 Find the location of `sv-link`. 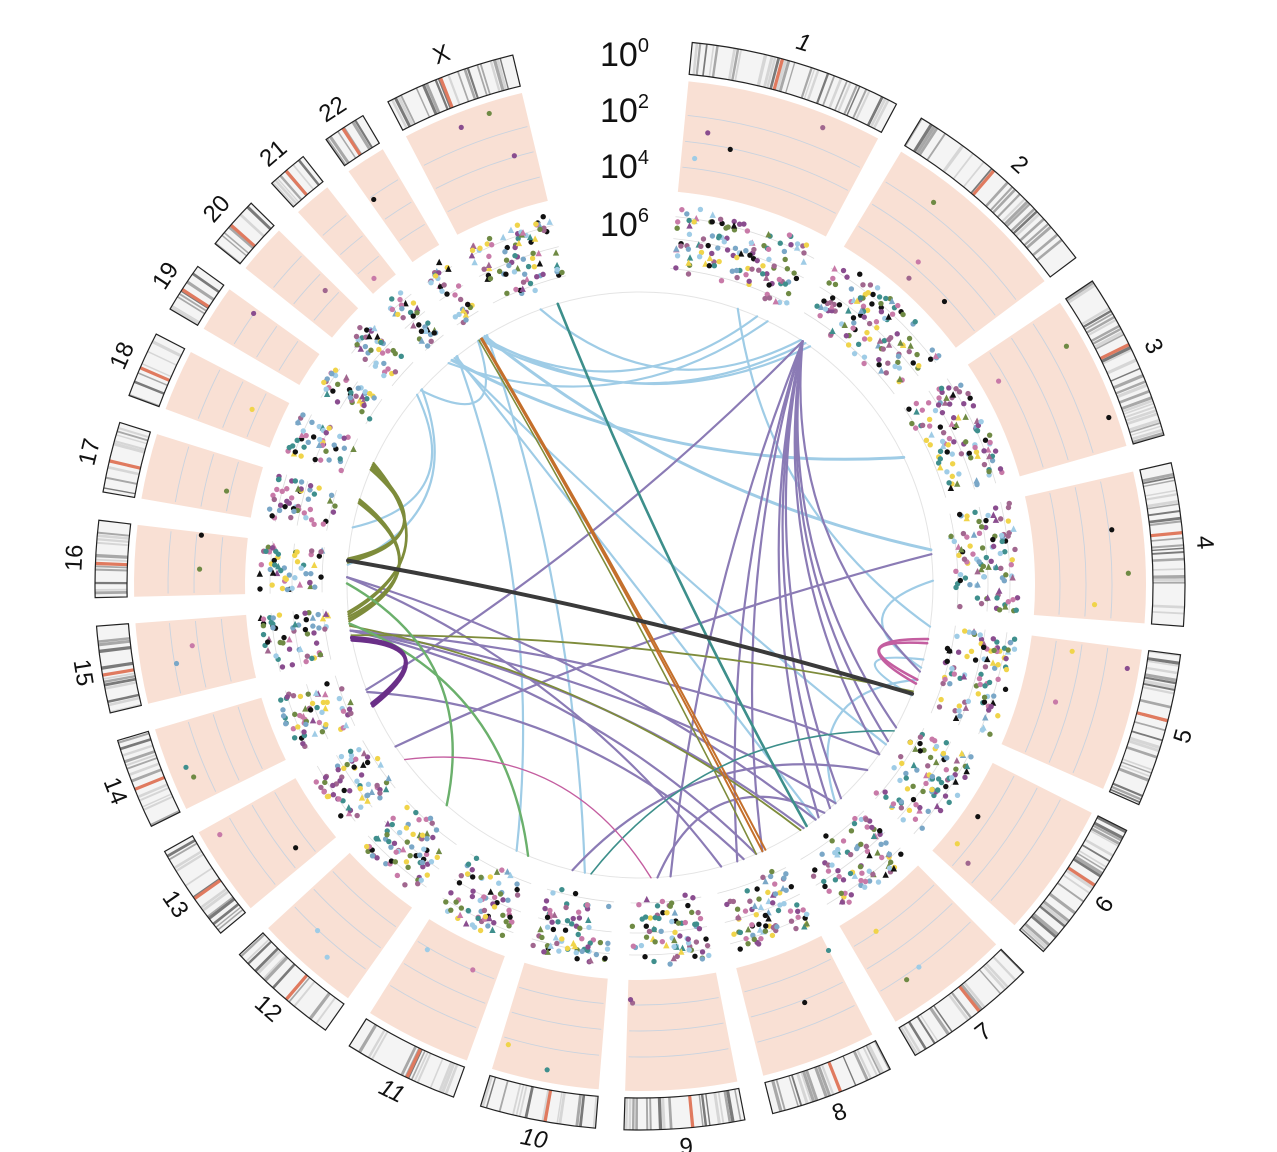

sv-link is located at coordinates (622, 595).